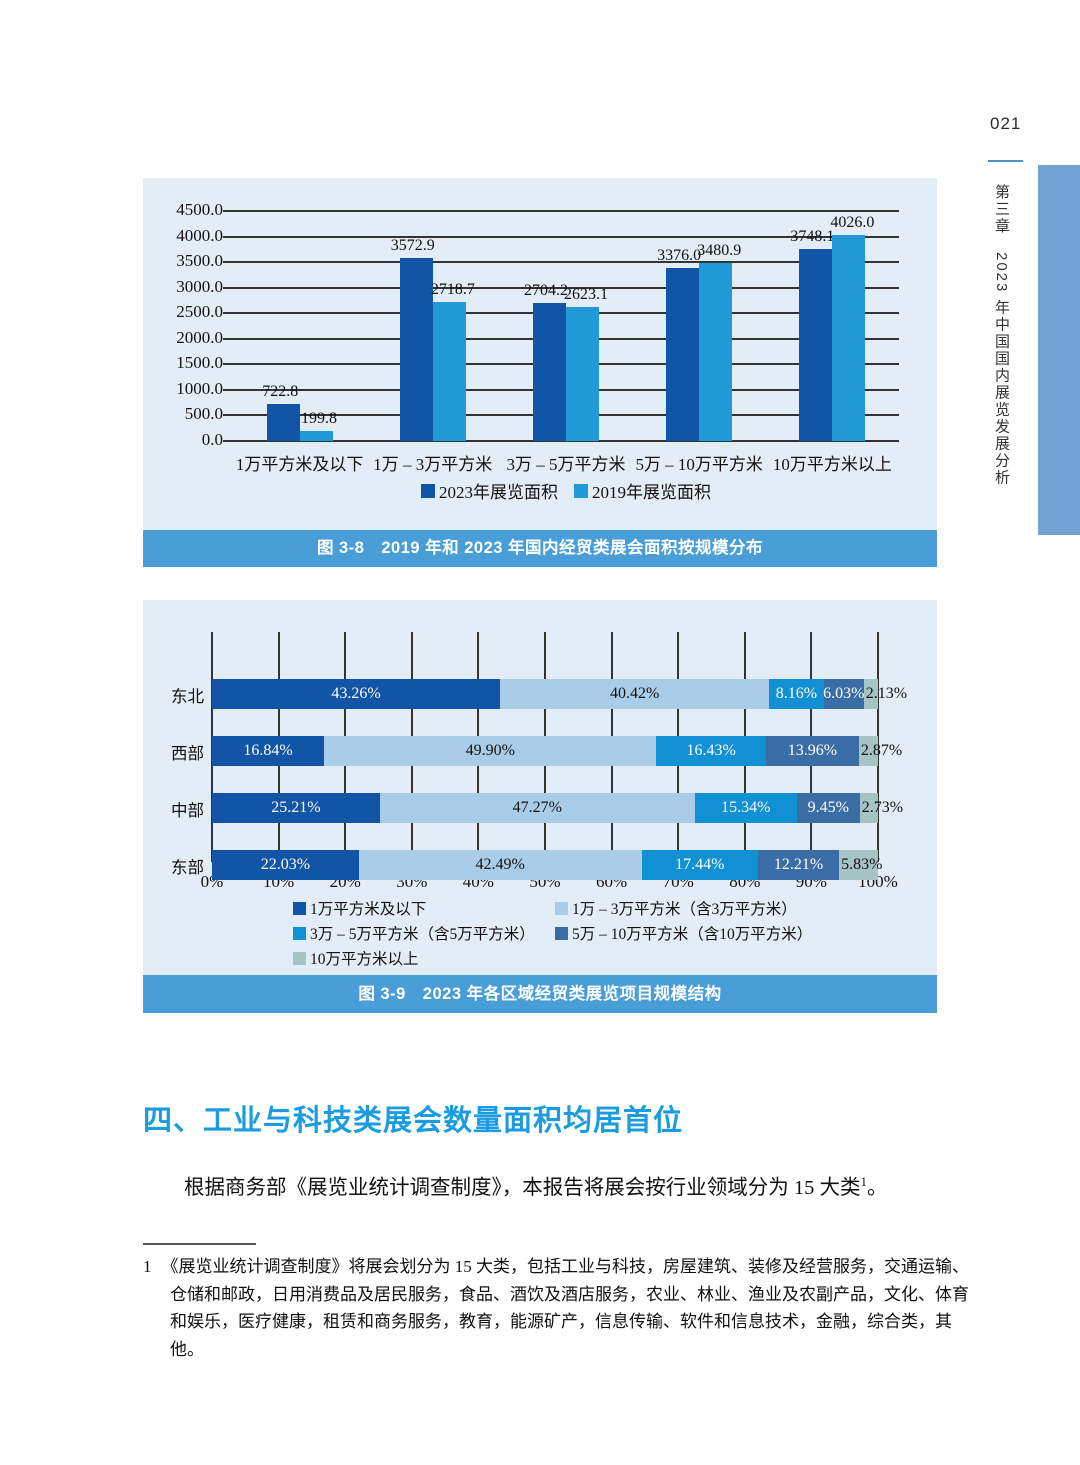 Image resolution: width=1080 pixels, height=1465 pixels. I want to click on segment-value-label: 42.49%, so click(500, 864).